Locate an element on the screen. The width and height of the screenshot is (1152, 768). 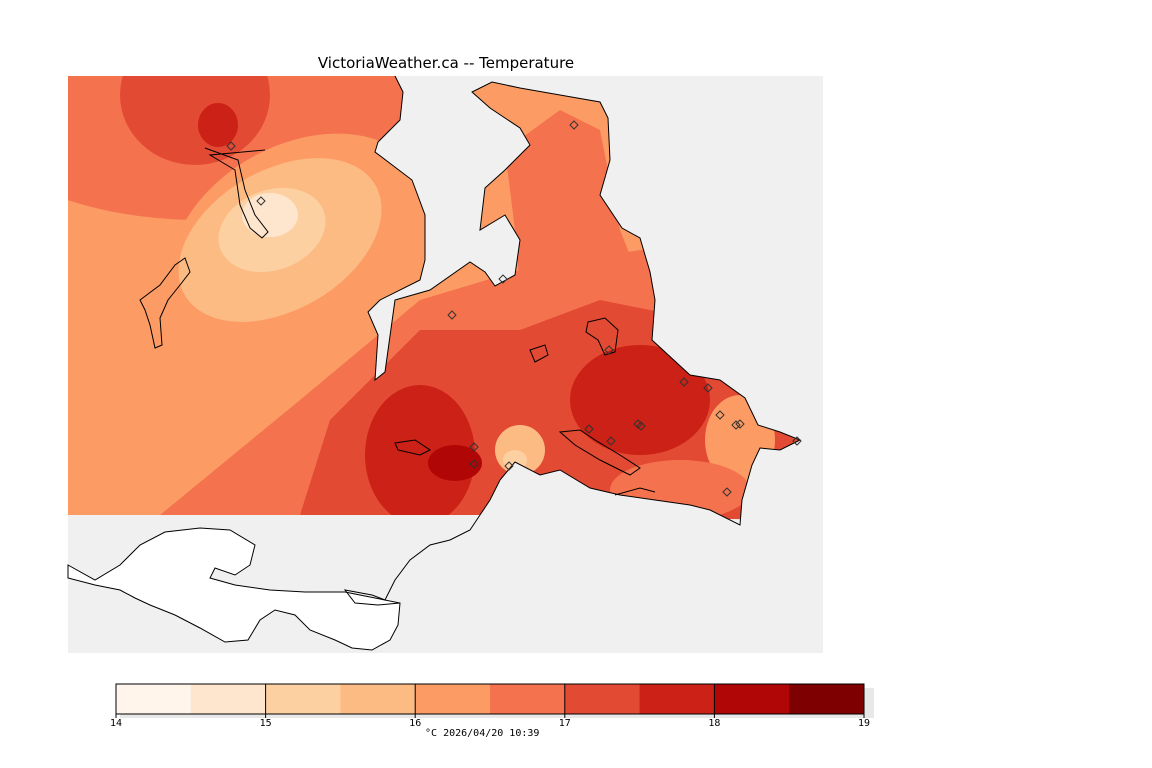
legend-tick-label: 15 is located at coordinates (266, 723).